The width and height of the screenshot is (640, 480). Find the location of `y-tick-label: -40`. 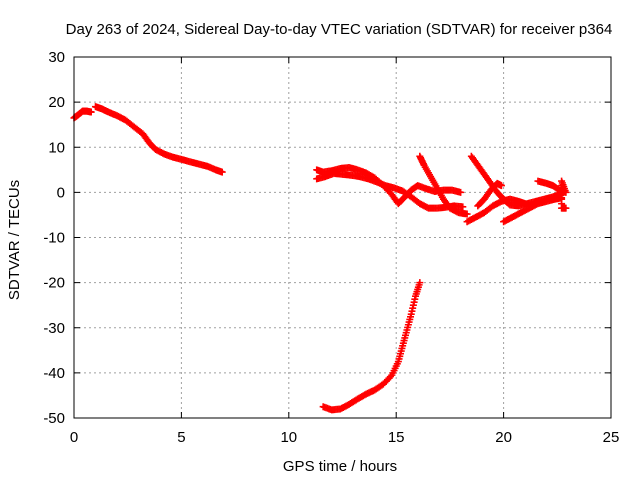

y-tick-label: -40 is located at coordinates (54, 373).